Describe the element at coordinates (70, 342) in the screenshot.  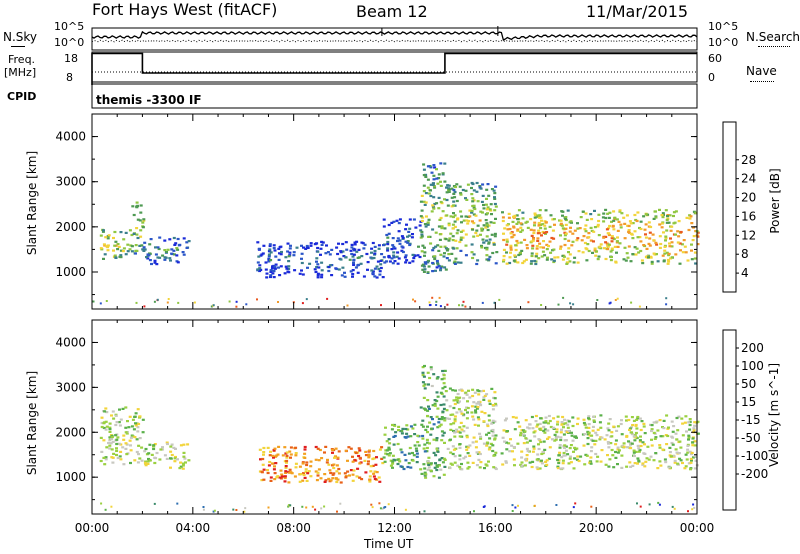
I see `y-tick-label: 4000` at that location.